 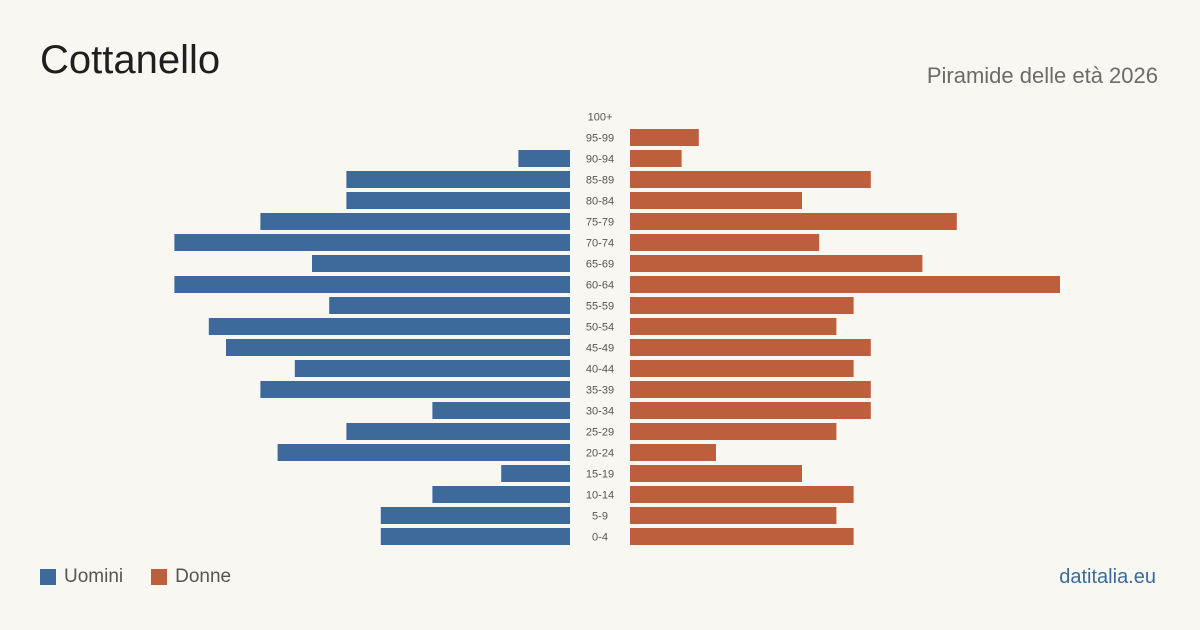 I want to click on legend-item-women: Donne, so click(x=191, y=577).